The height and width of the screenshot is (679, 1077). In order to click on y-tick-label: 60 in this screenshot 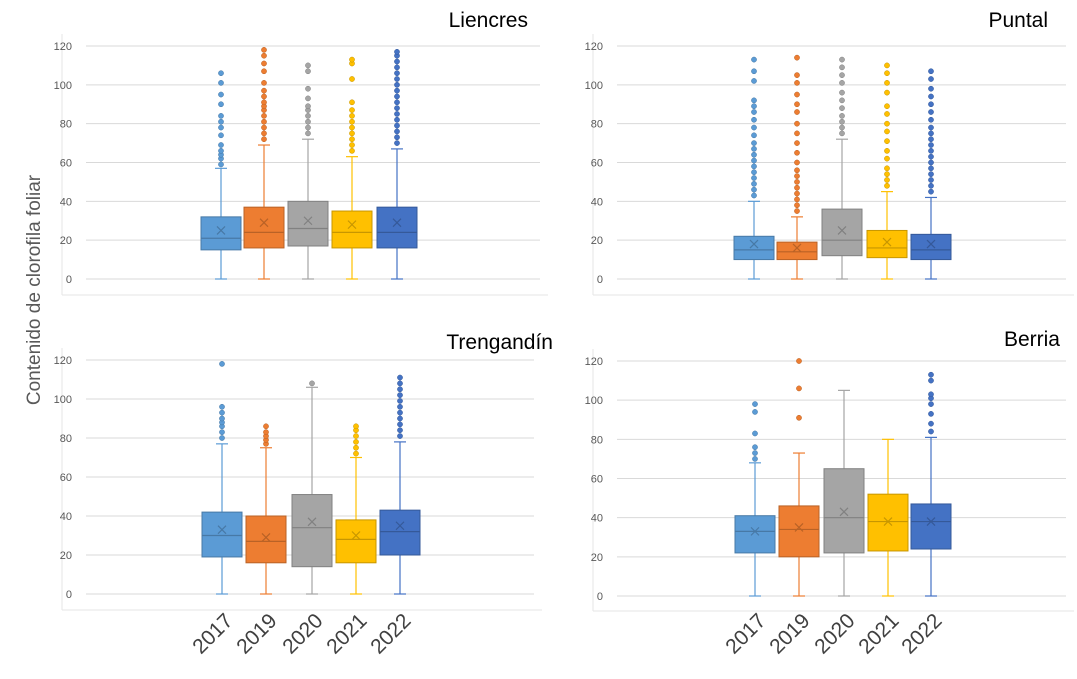, I will do `click(597, 164)`.